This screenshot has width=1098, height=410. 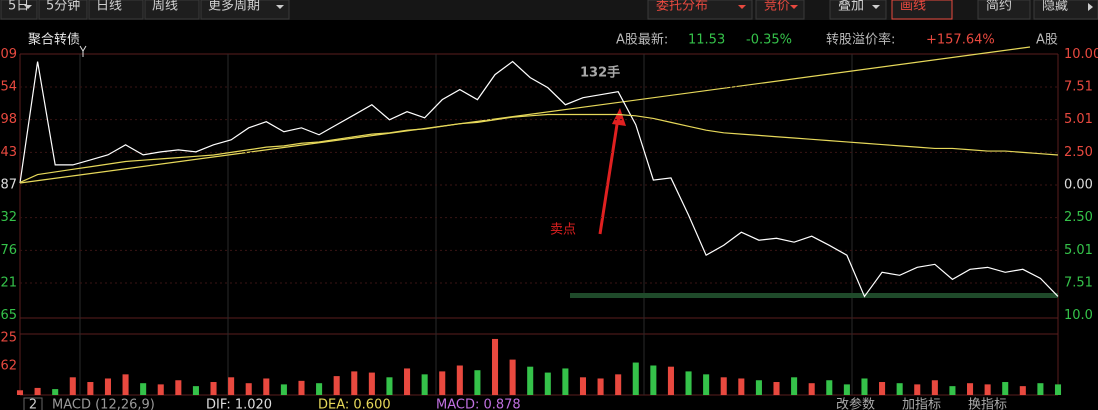 What do you see at coordinates (1078, 185) in the screenshot?
I see `y-tick-label: 0.00` at bounding box center [1078, 185].